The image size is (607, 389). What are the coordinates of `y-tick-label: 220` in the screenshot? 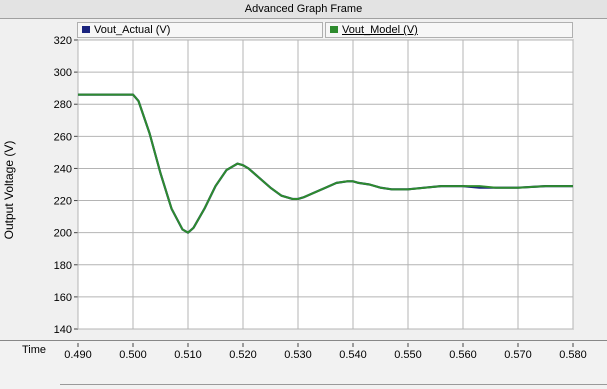 It's located at (63, 202).